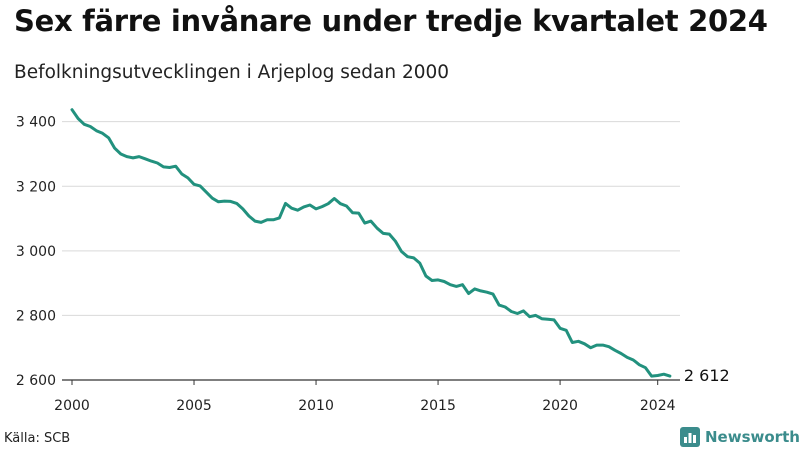 The image size is (800, 450). I want to click on y-tick-label: 2 800, so click(36, 316).